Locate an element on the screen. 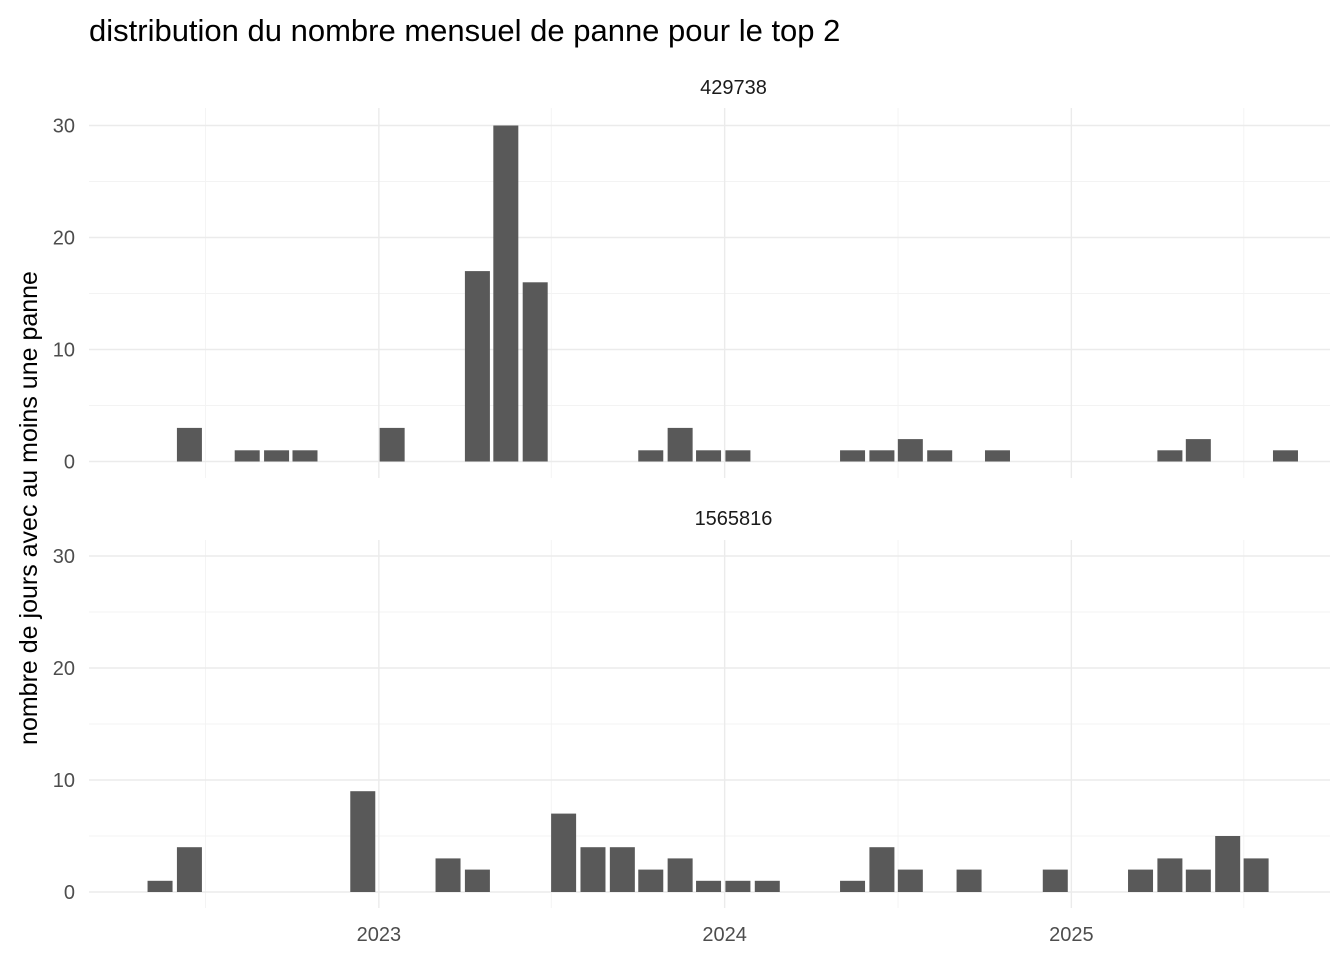 This screenshot has width=1344, height=960. x-axis: 2023 2024 2025 is located at coordinates (725, 935).